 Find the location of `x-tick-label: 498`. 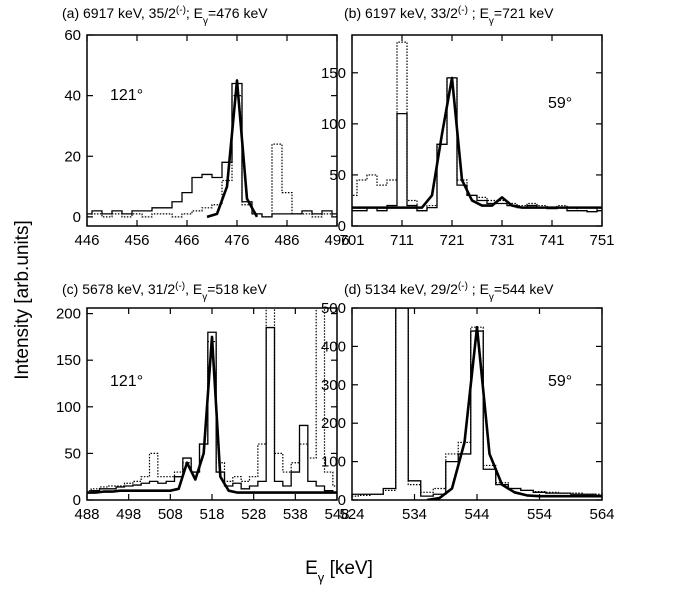

x-tick-label: 498 is located at coordinates (128, 514).